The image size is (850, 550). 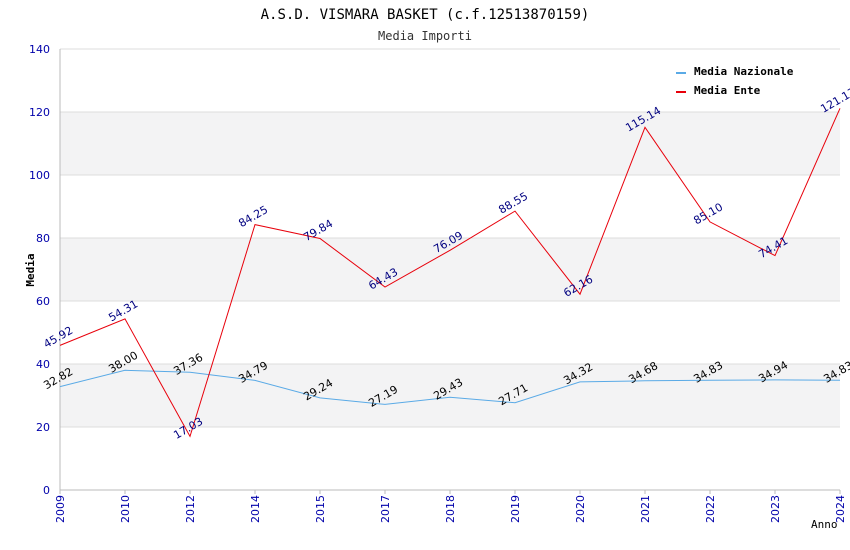 I want to click on chart-subtitle: Media Importi, so click(x=425, y=36).